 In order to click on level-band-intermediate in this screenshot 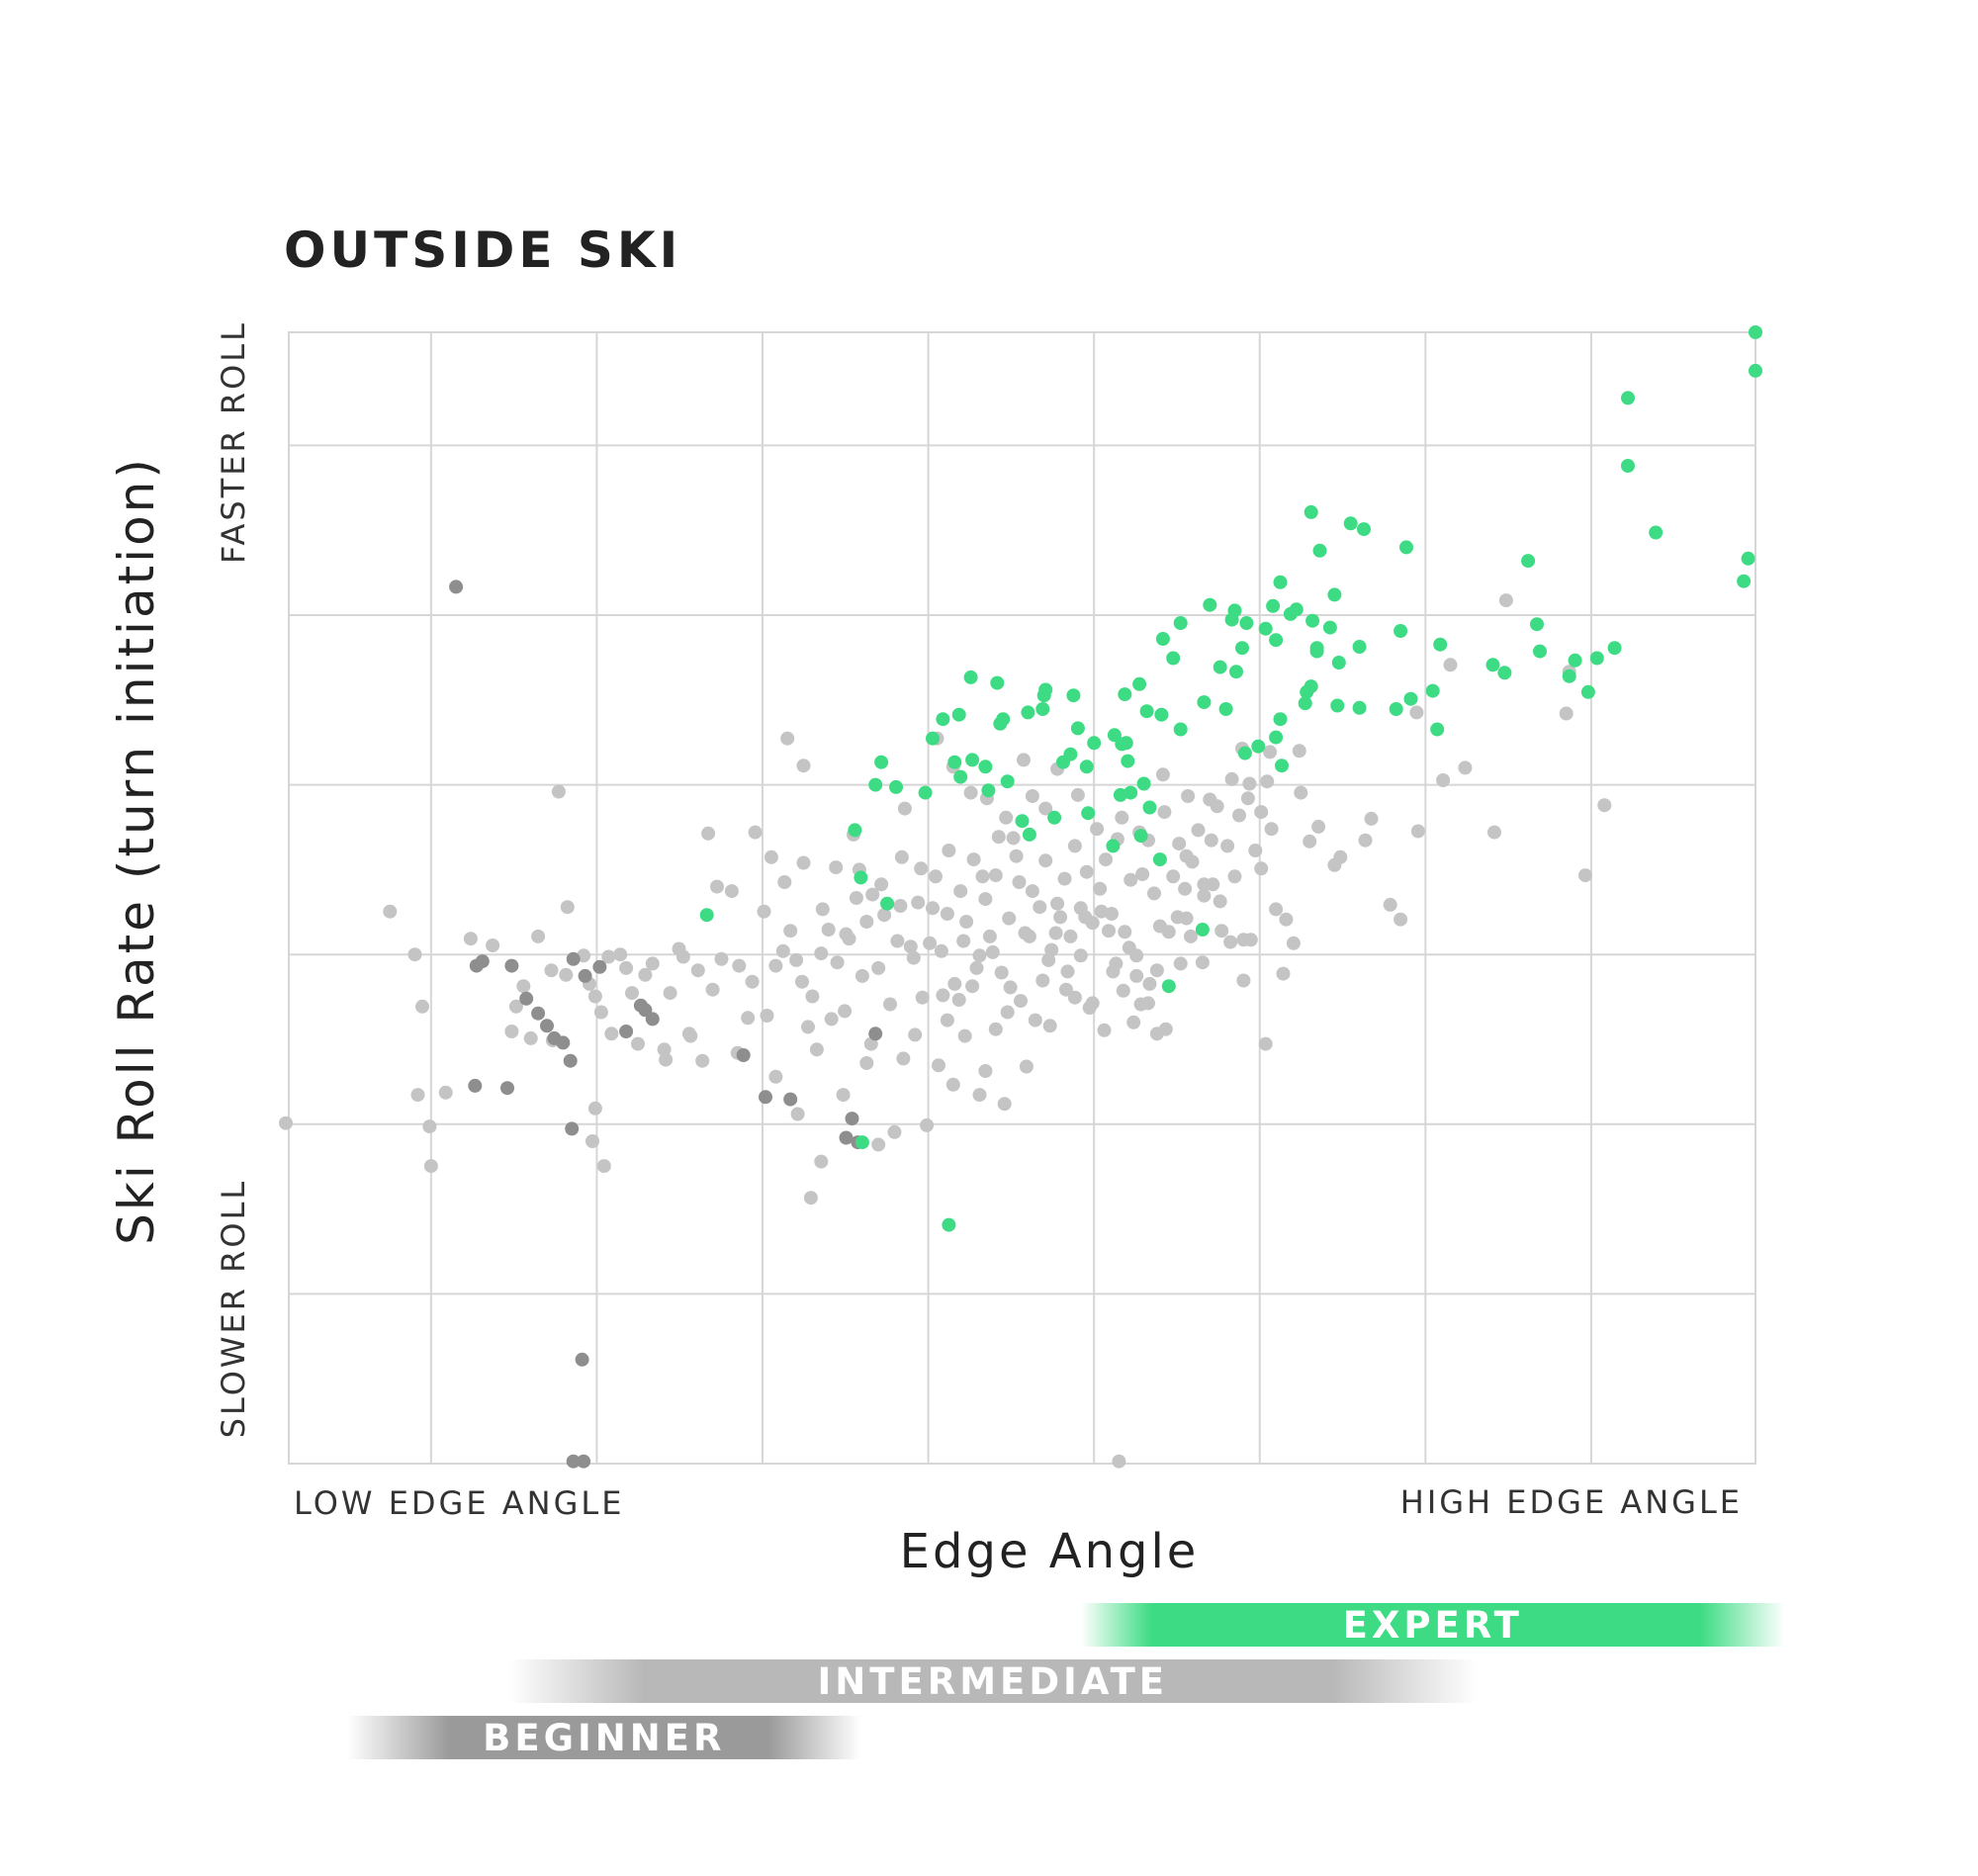, I will do `click(993, 1681)`.